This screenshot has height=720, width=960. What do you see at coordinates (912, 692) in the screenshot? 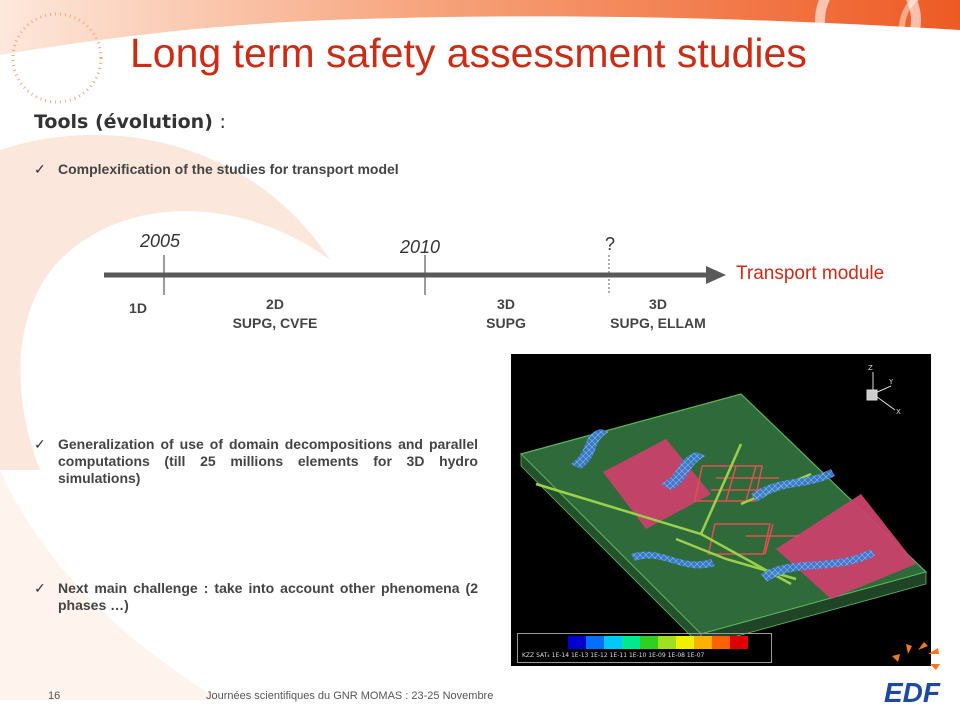
I see `edf-logo-text: EDF` at bounding box center [912, 692].